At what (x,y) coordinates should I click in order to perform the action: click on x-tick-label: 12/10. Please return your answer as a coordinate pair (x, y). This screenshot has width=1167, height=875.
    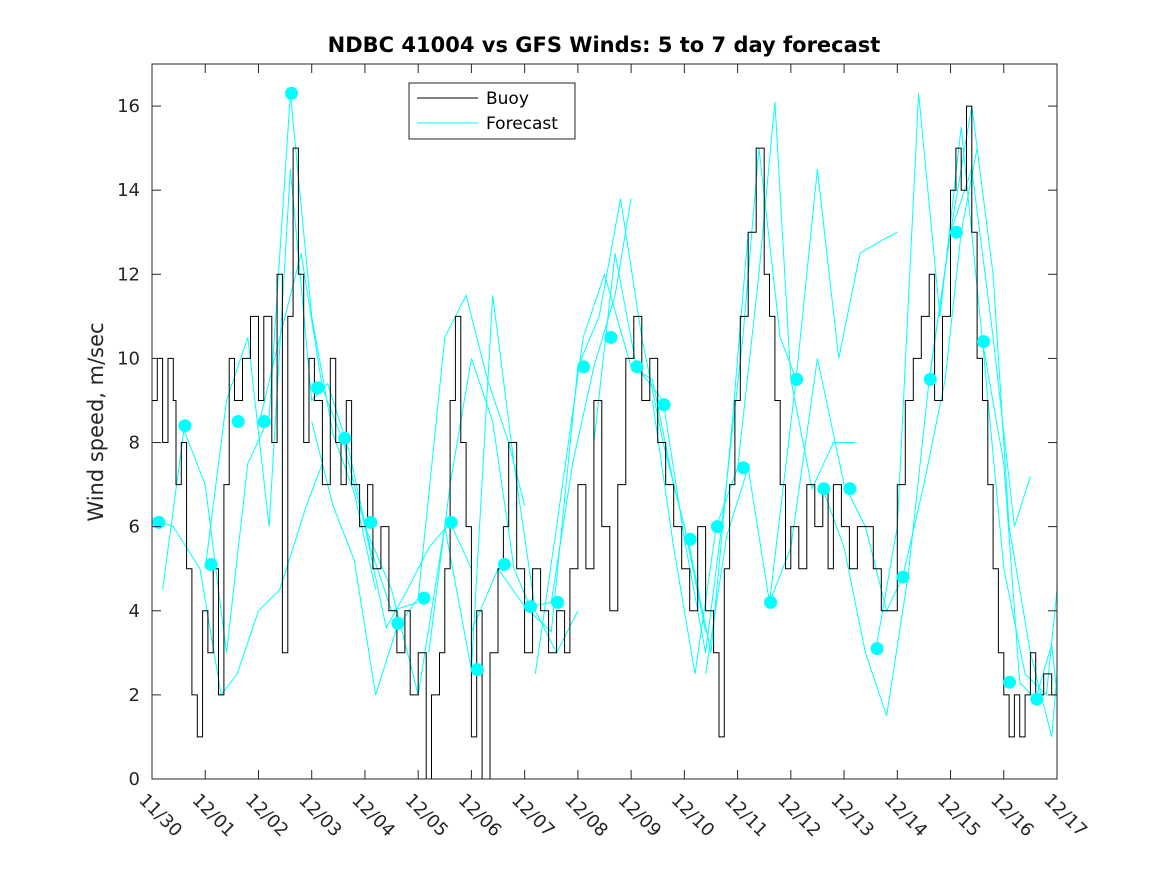
    Looking at the image, I should click on (693, 816).